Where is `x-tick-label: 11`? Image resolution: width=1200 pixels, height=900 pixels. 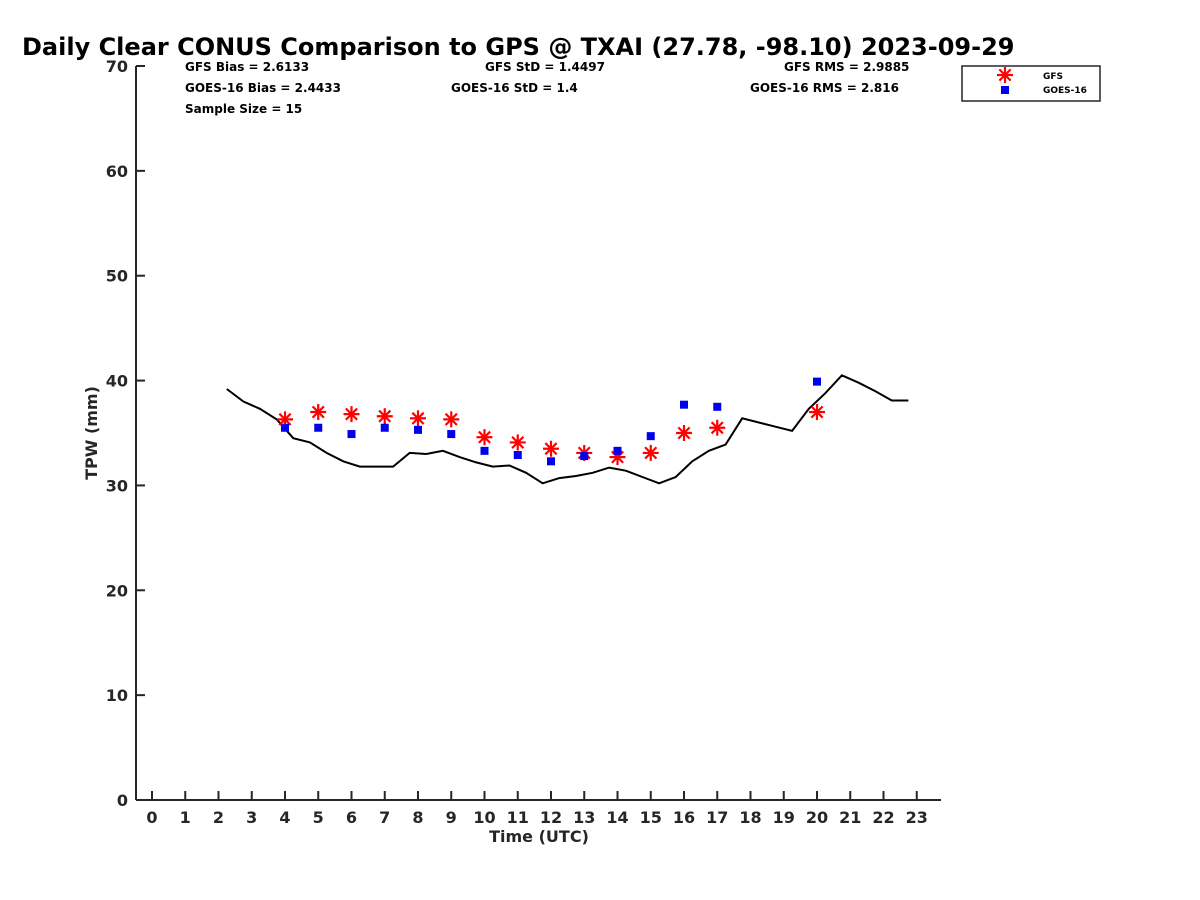 x-tick-label: 11 is located at coordinates (518, 817).